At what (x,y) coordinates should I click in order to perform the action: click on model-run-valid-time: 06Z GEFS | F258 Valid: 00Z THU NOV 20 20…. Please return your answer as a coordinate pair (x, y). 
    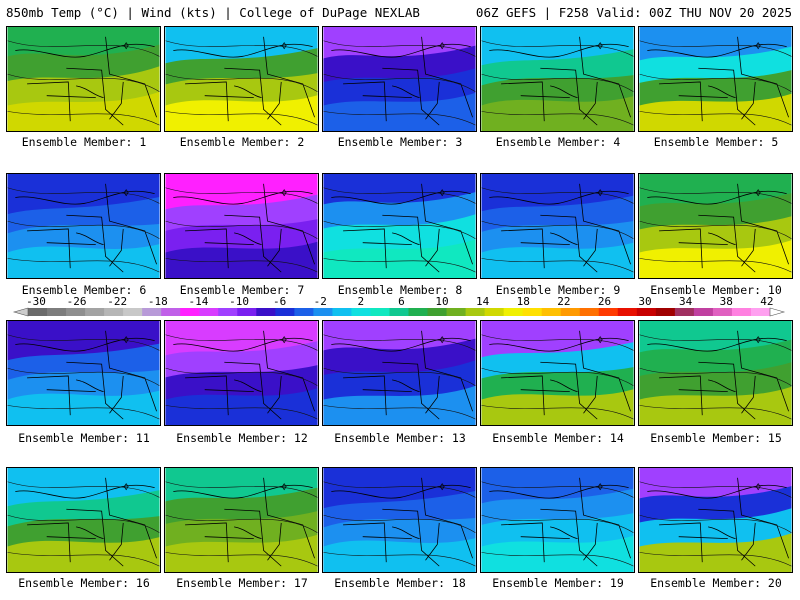
    Looking at the image, I should click on (633, 12).